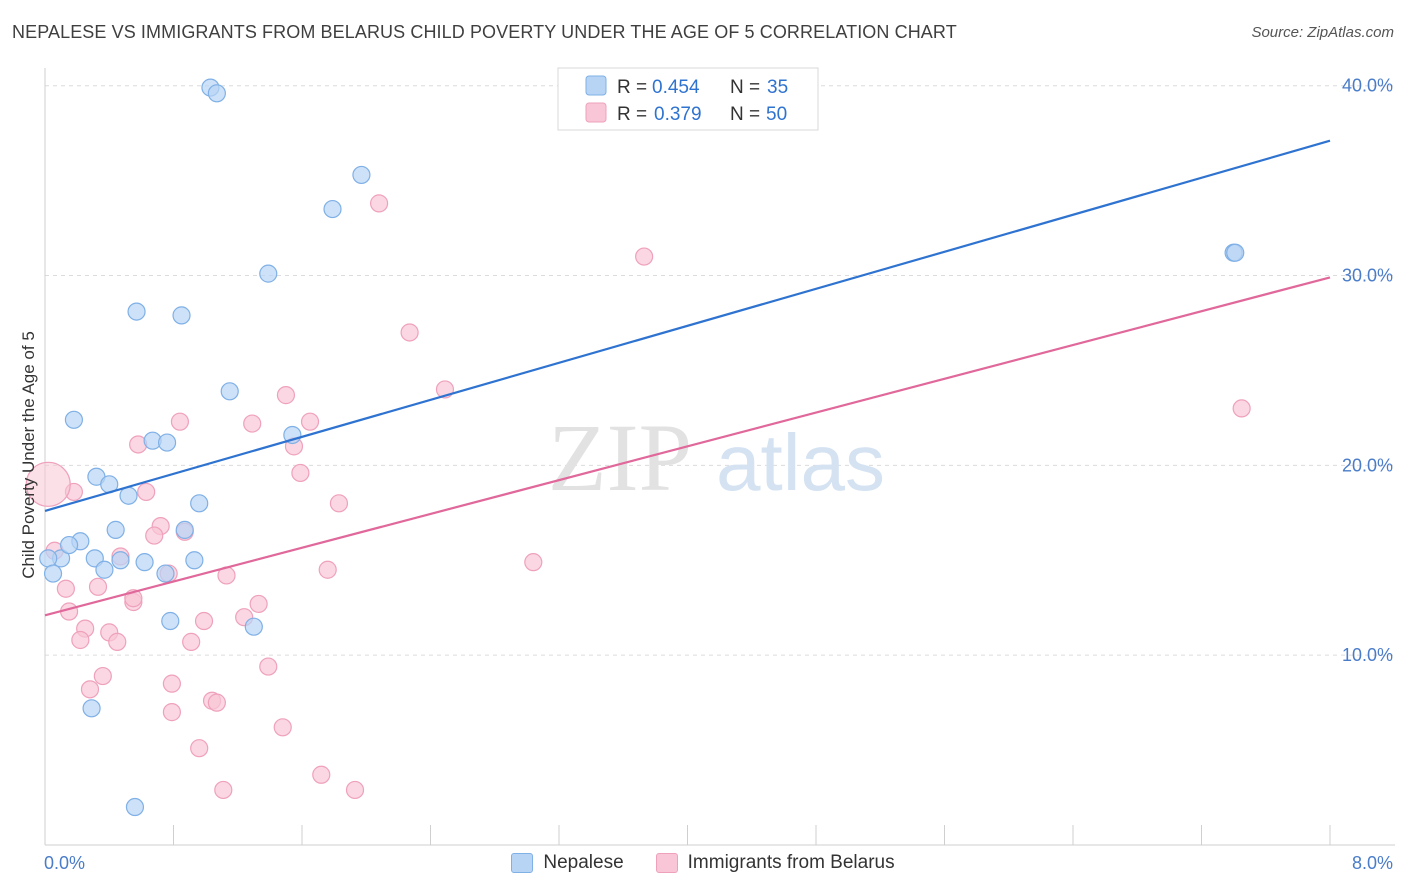 This screenshot has height=892, width=1406. Describe the element at coordinates (583, 862) in the screenshot. I see `legend-label-nepalese: Nepalese` at that location.